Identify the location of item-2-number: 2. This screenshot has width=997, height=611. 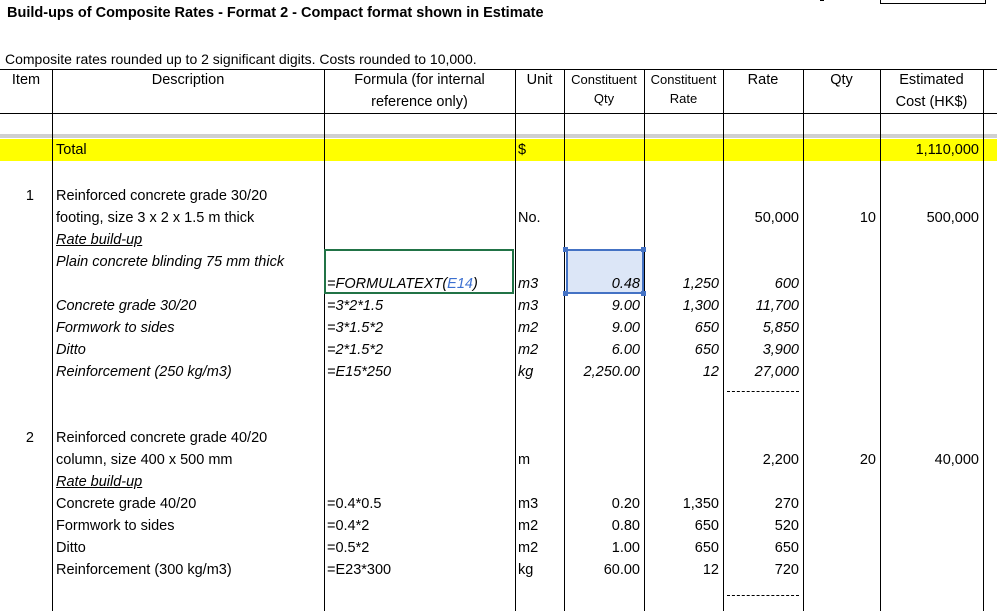
(29, 438).